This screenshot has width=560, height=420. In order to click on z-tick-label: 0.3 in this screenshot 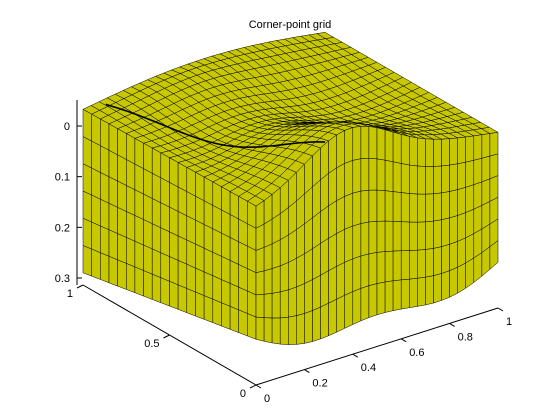, I will do `click(62, 279)`.